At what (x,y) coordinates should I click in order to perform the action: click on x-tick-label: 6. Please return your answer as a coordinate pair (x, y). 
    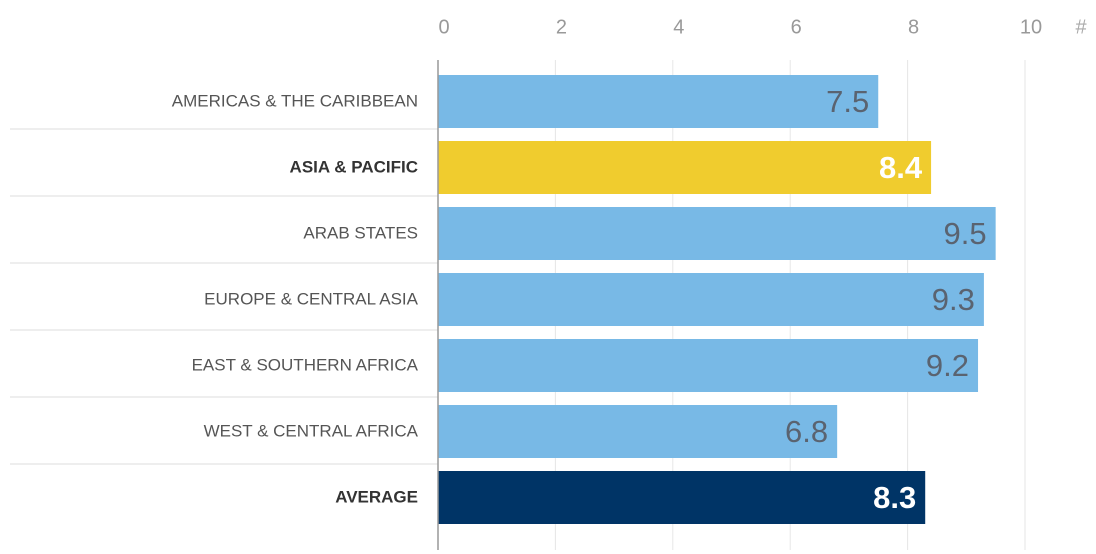
    Looking at the image, I should click on (796, 27).